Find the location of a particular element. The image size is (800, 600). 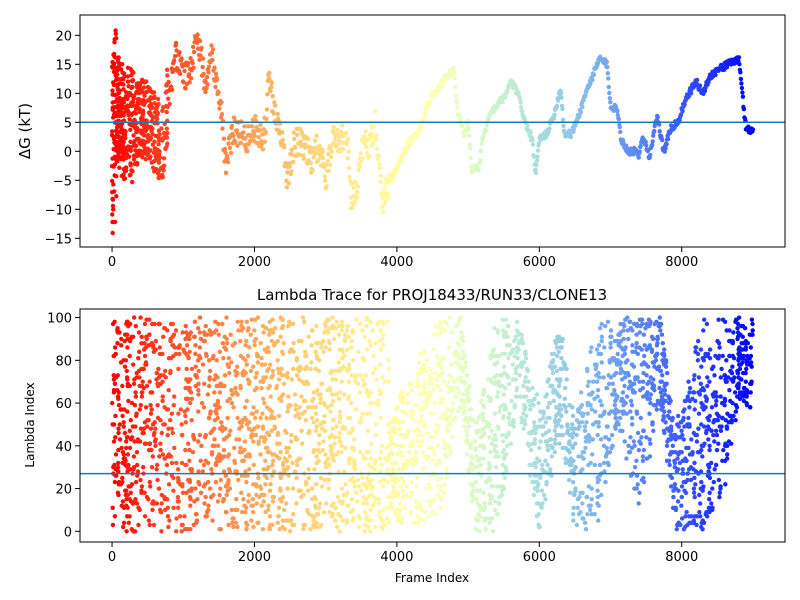

top-y-tick-label: 20 is located at coordinates (63, 36).